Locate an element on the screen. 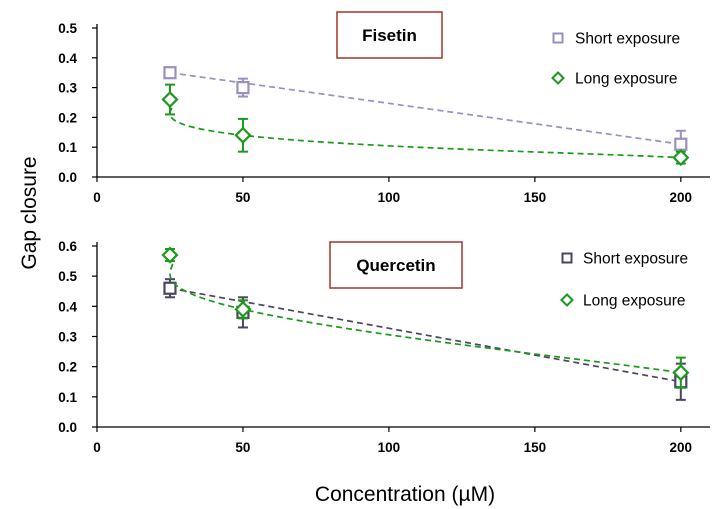 Image resolution: width=723 pixels, height=509 pixels. chart-title: Fisetin is located at coordinates (389, 35).